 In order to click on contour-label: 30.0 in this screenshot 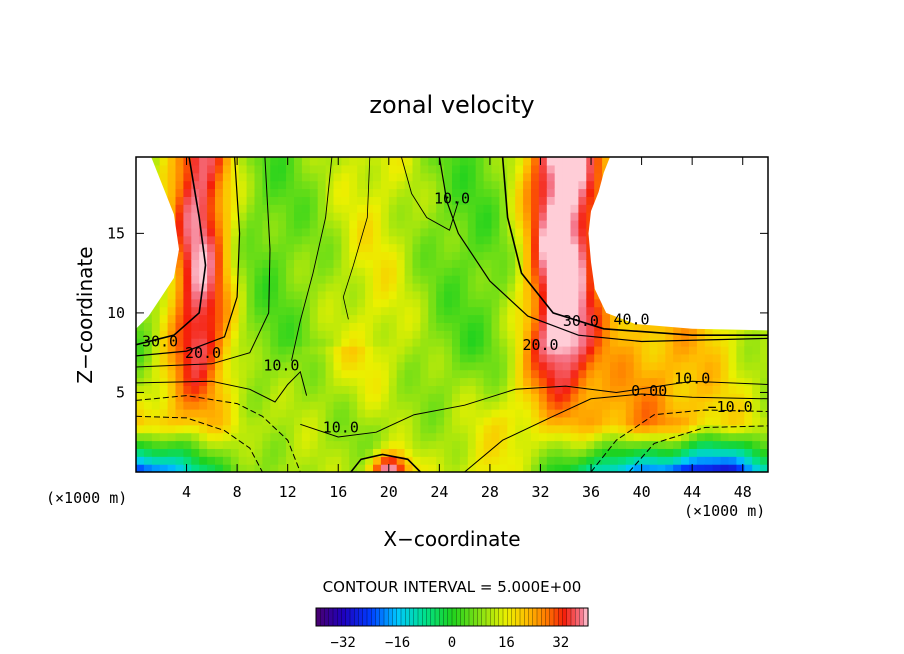, I will do `click(160, 342)`.